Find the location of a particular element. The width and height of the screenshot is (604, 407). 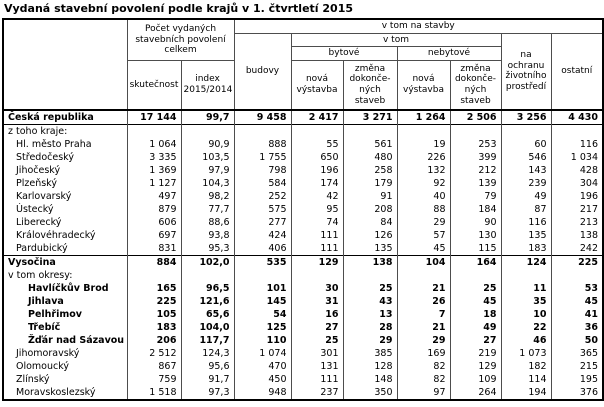

value-cell: 258 is located at coordinates (370, 171).